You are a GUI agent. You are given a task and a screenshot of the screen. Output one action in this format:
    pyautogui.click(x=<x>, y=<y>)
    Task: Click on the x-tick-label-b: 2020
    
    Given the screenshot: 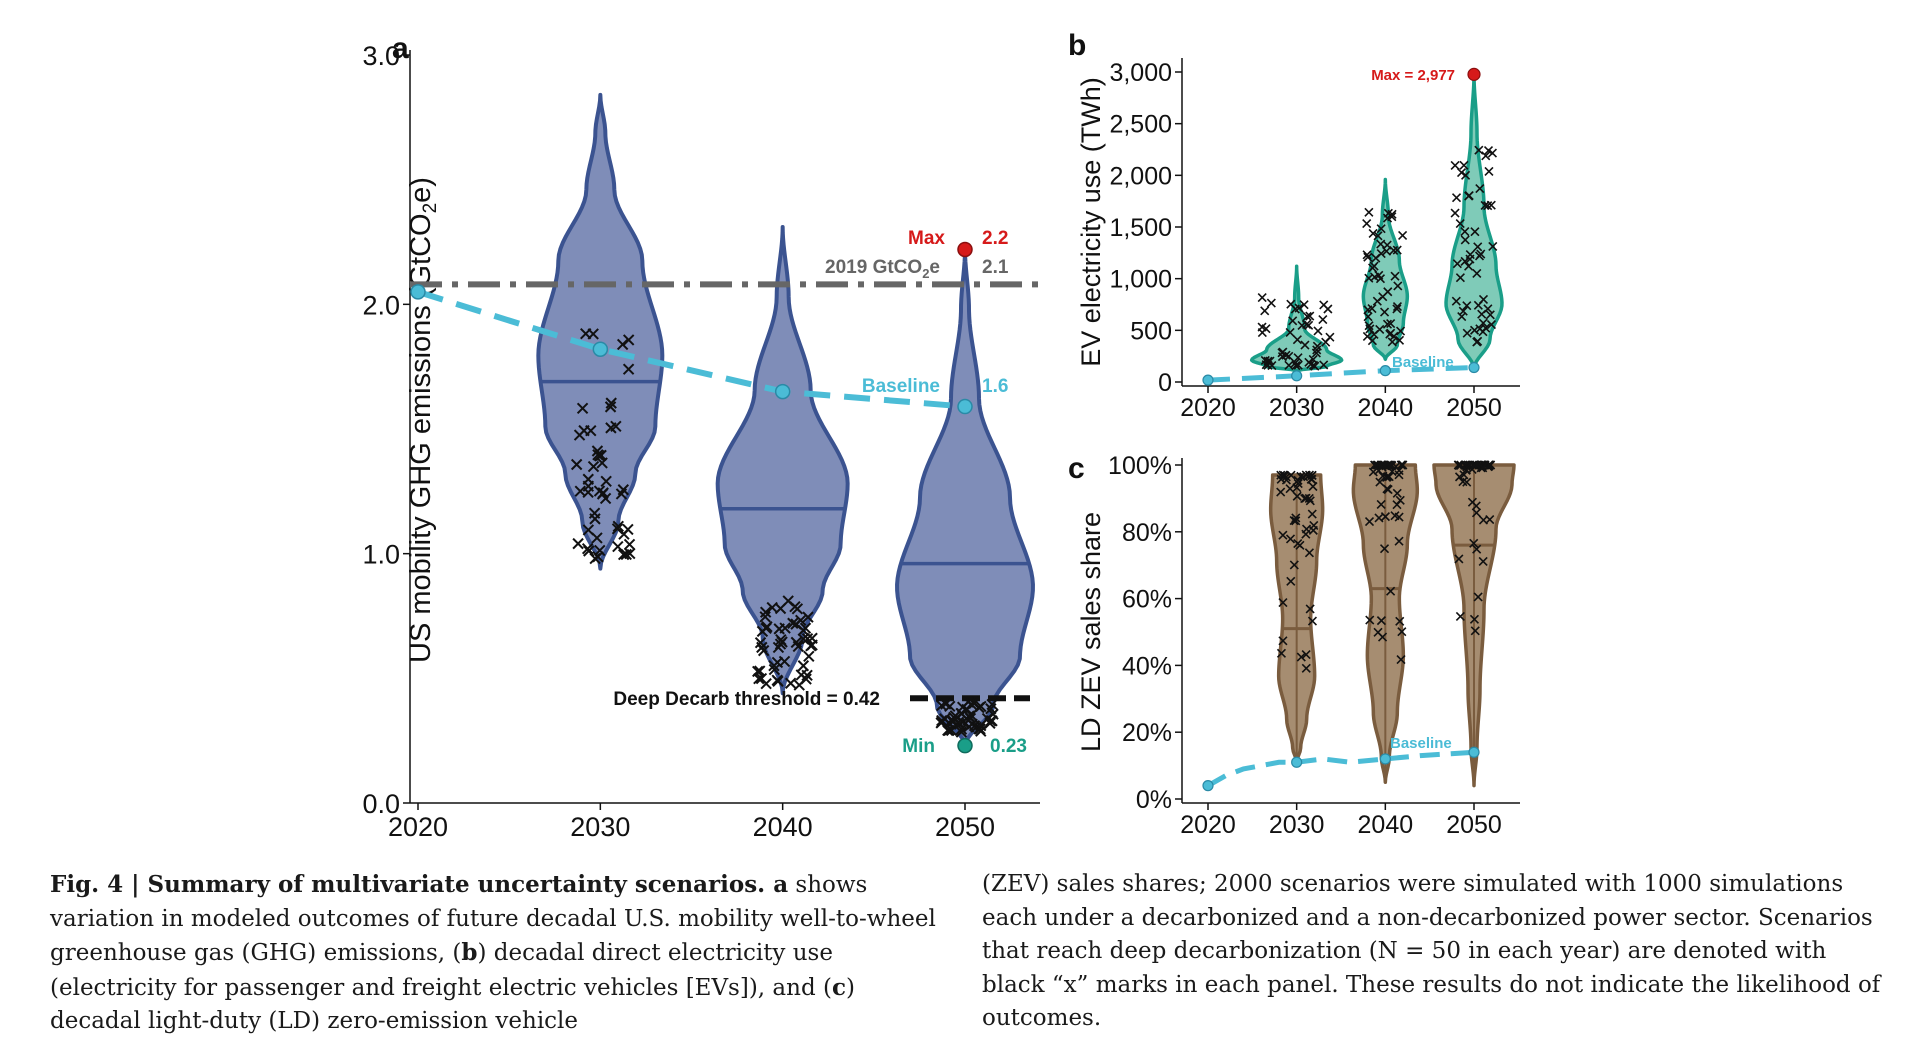 What is the action you would take?
    pyautogui.click(x=1208, y=408)
    